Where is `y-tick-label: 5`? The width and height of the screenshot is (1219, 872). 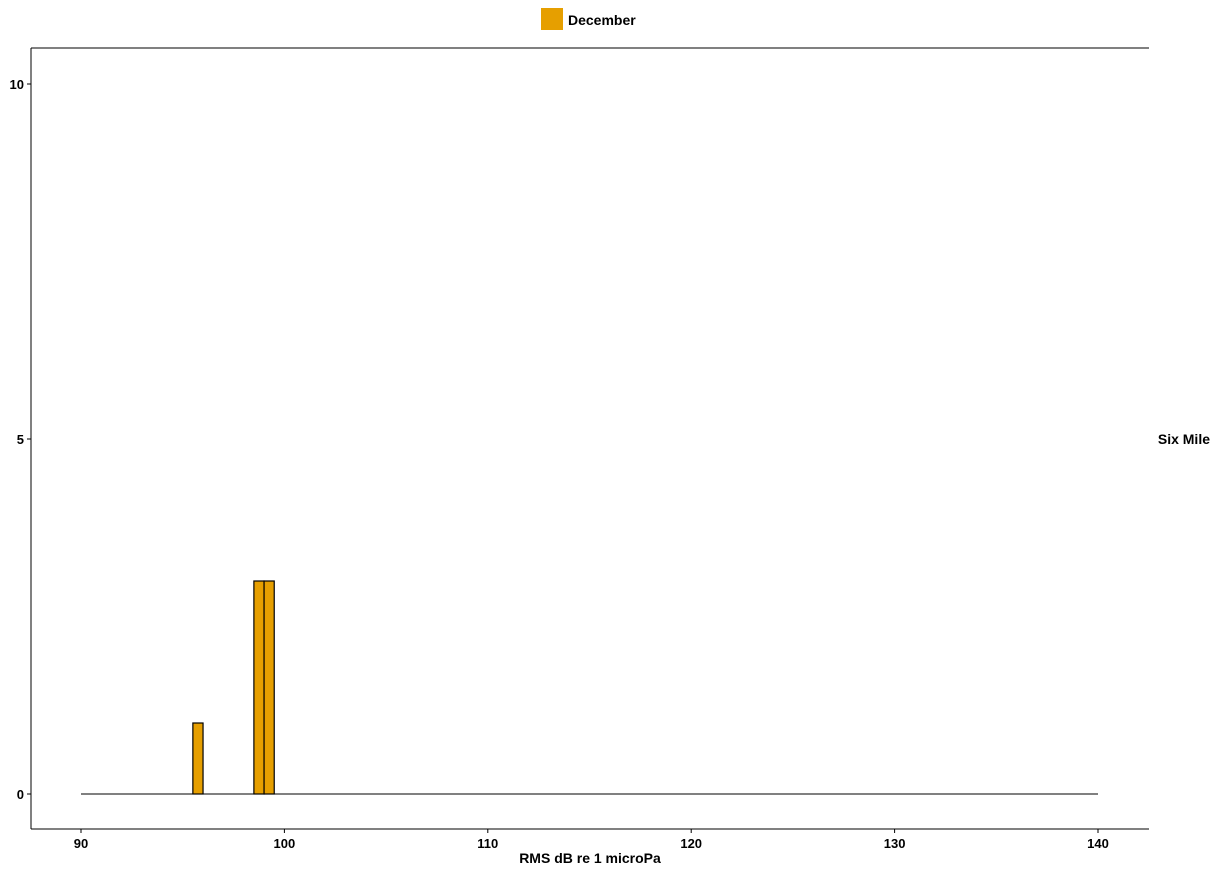 y-tick-label: 5 is located at coordinates (20, 439).